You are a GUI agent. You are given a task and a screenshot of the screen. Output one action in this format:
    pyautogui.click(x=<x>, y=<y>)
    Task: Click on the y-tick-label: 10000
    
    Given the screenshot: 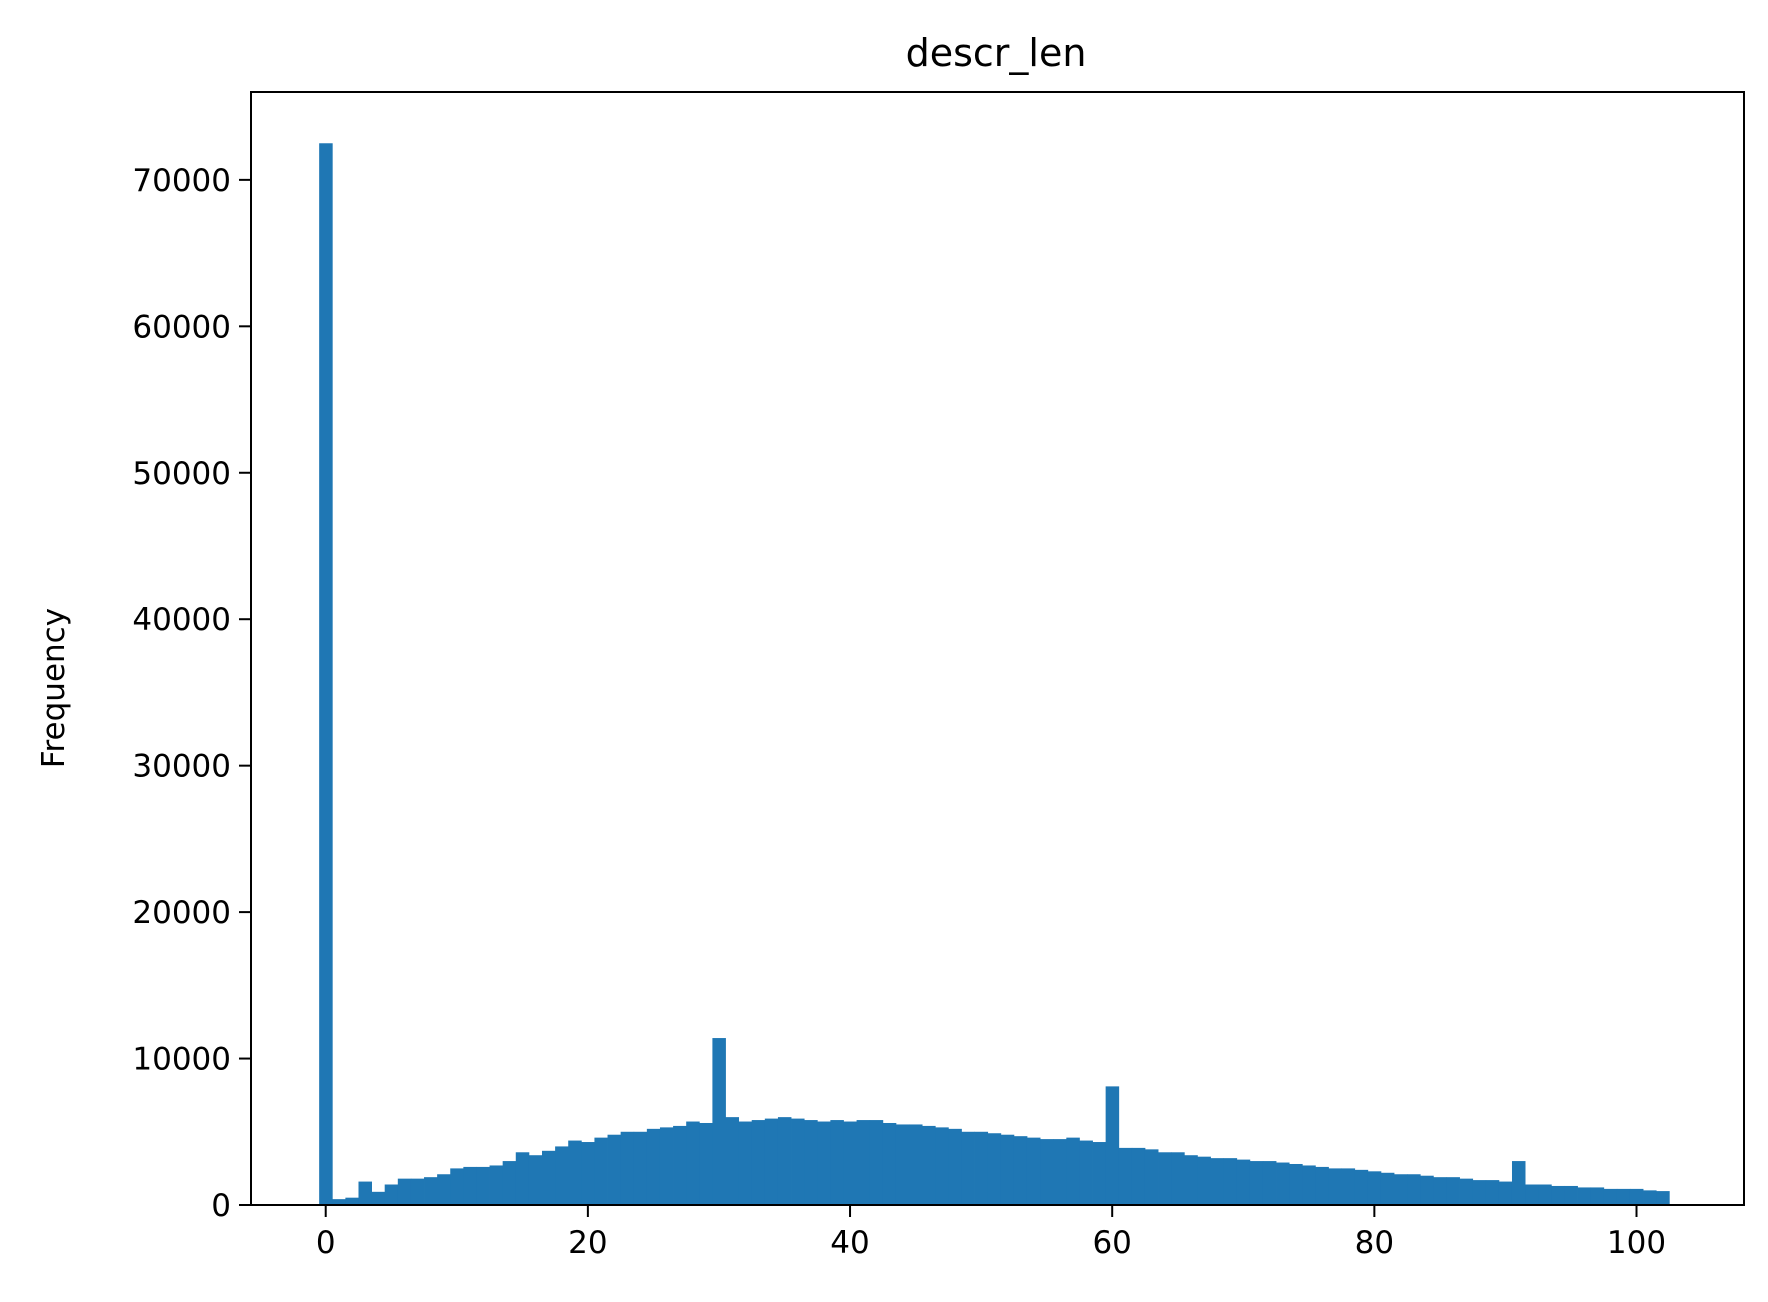 What is the action you would take?
    pyautogui.click(x=181, y=1060)
    